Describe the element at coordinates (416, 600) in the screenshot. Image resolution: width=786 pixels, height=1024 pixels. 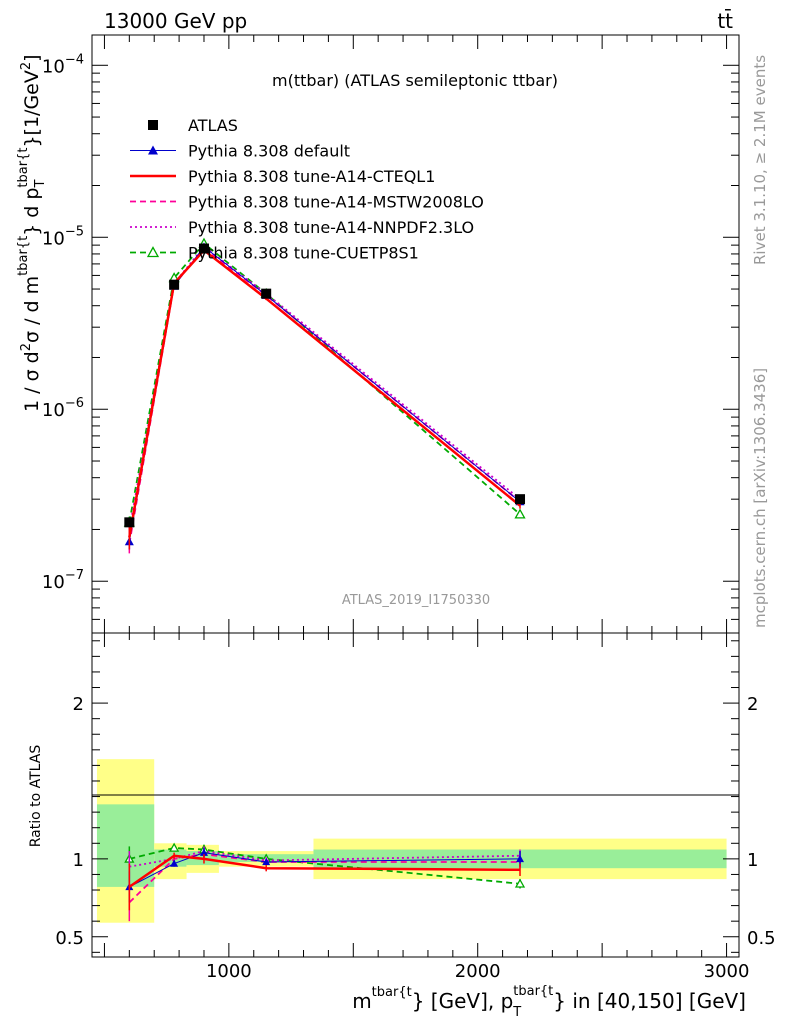
I see `watermark: ATLAS_2019_I1750330` at that location.